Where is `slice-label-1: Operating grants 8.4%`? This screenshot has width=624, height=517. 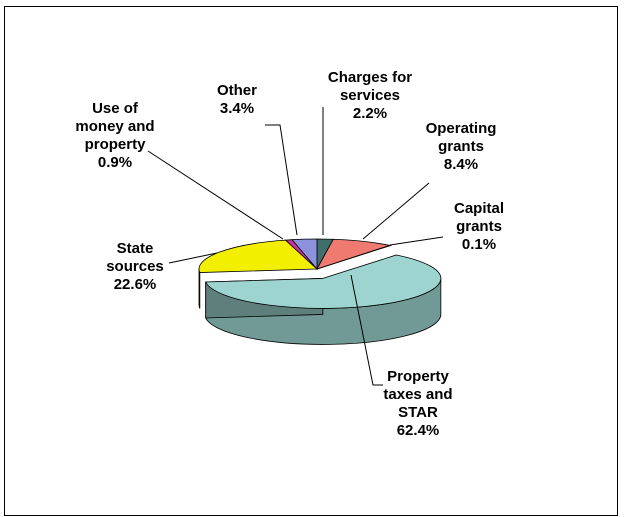 slice-label-1: Operating grants 8.4% is located at coordinates (461, 146).